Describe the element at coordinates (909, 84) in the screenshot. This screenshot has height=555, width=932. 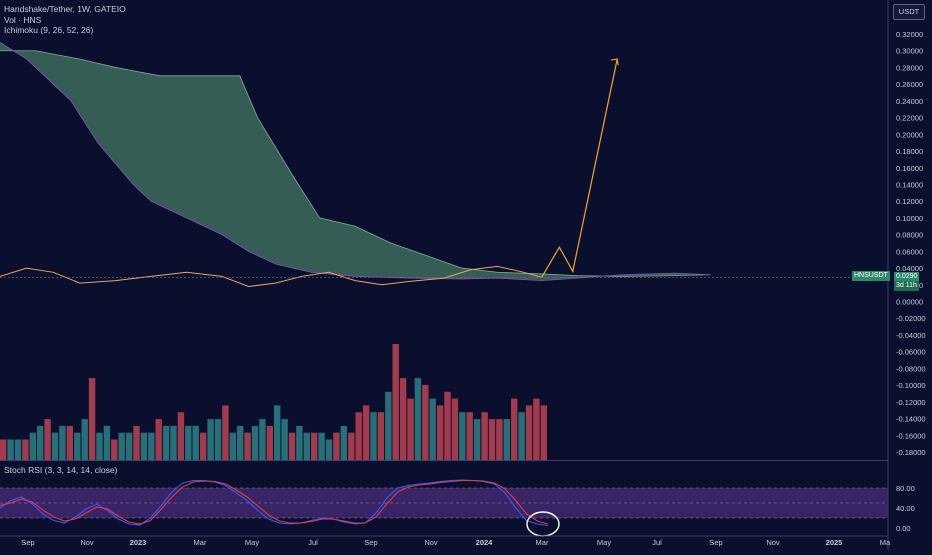
I see `price-tick-label: 0.26000` at that location.